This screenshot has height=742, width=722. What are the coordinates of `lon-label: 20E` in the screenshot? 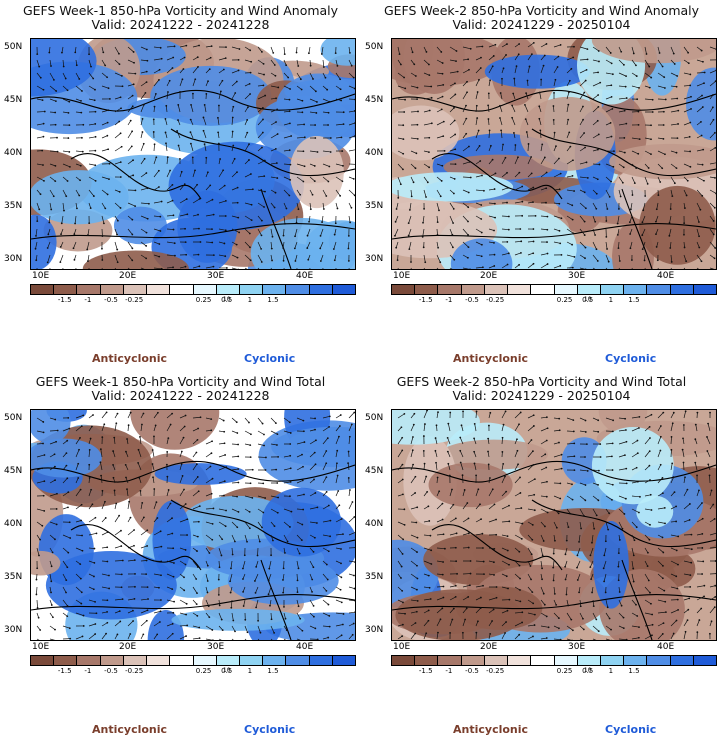 It's located at (128, 276).